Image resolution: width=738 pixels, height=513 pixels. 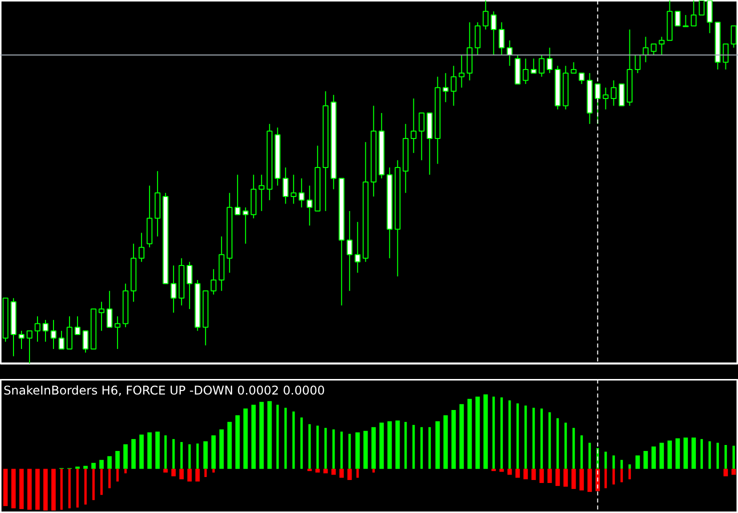 I want to click on chart-title: SnakeInBorders H6, FORCE UP -DOWN 0.0002 0.0000, so click(x=164, y=391).